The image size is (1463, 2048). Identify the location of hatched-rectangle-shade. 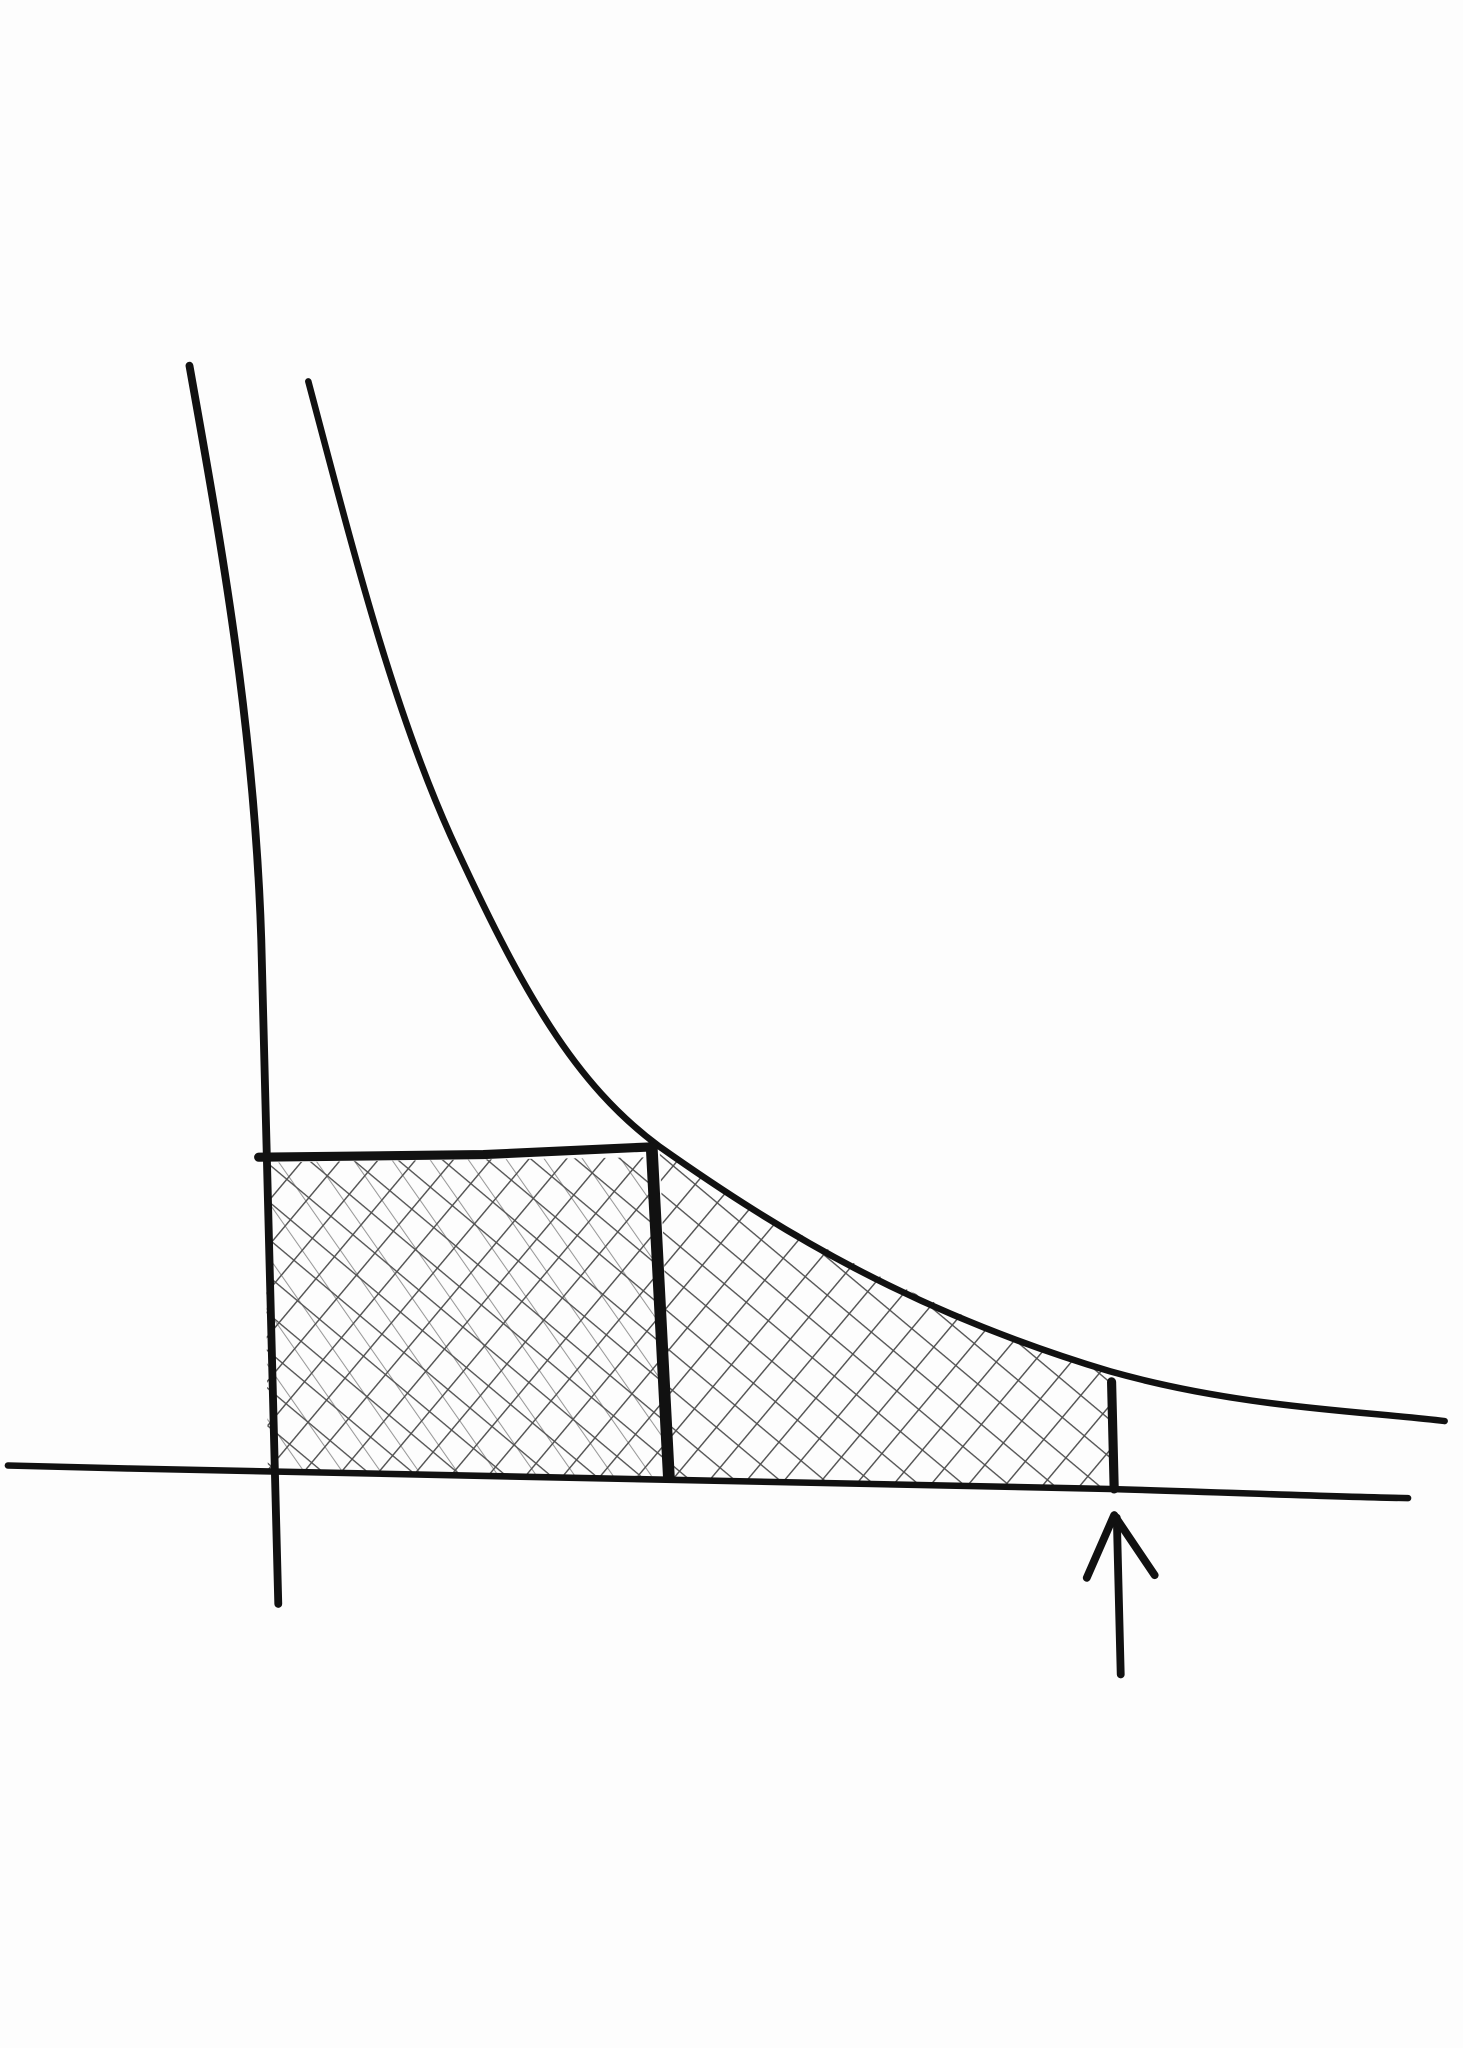
(466, 1316).